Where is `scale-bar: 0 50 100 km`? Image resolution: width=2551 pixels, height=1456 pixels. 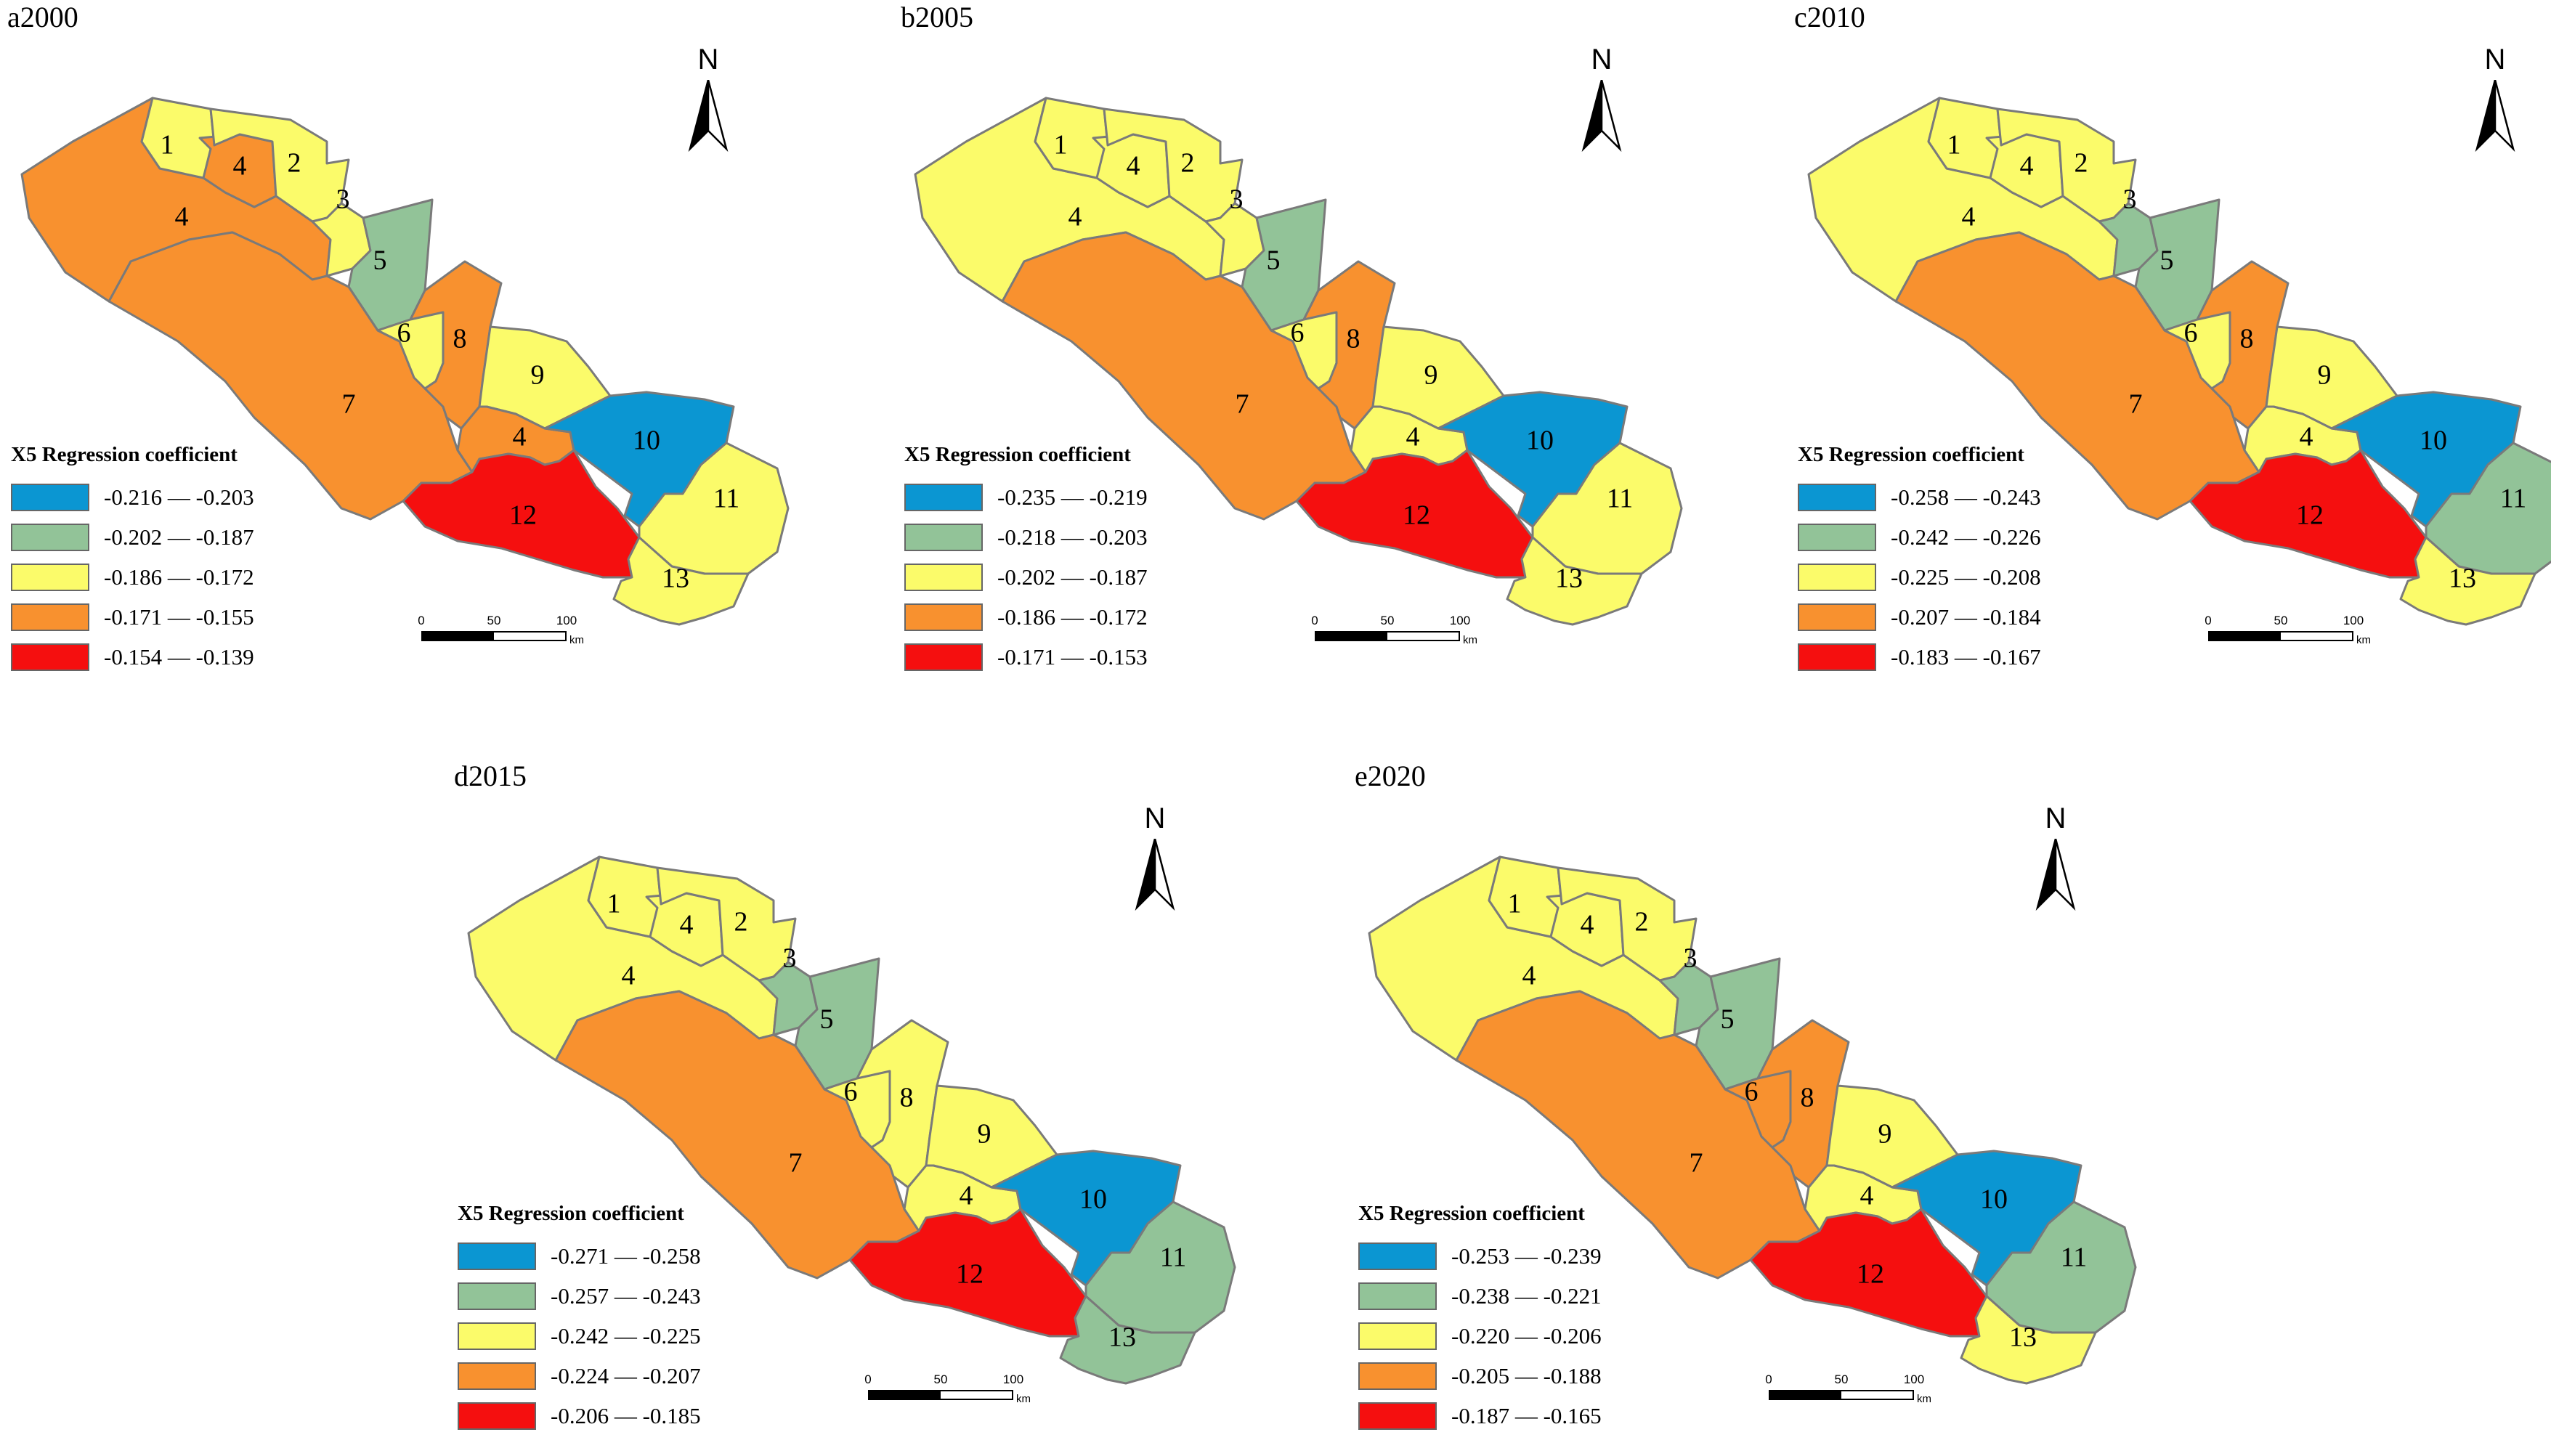 scale-bar: 0 50 100 km is located at coordinates (2293, 636).